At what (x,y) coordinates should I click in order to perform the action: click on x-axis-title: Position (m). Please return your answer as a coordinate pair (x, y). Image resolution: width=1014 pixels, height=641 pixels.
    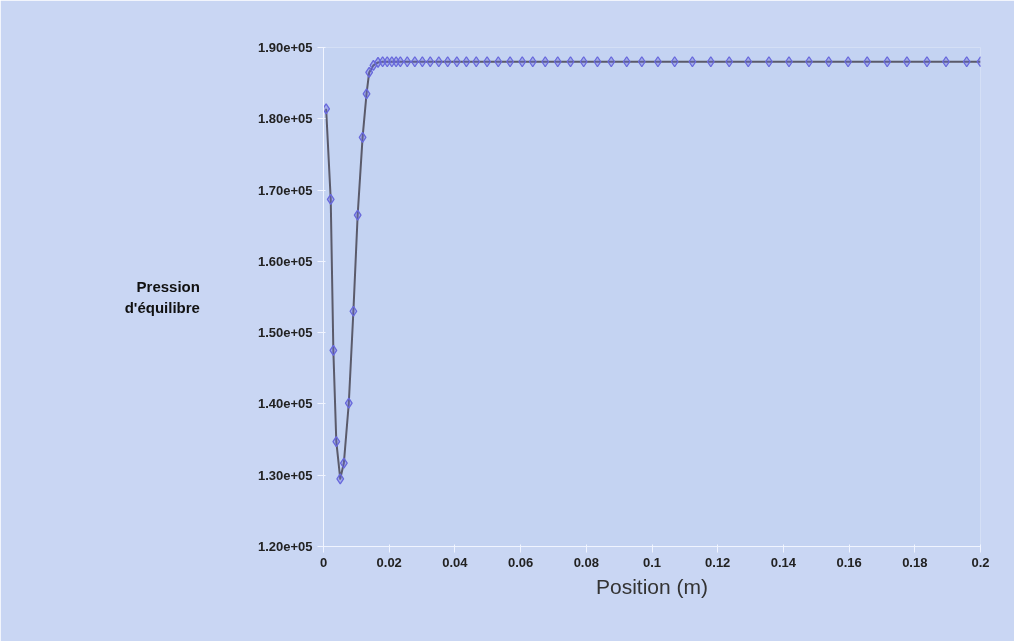
    Looking at the image, I should click on (652, 586).